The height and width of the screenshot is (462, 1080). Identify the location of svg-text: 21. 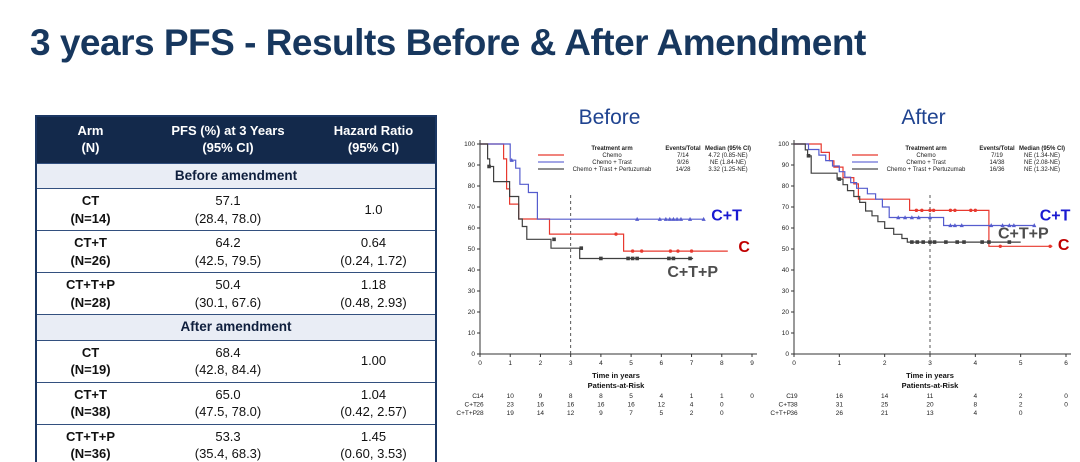
(885, 413).